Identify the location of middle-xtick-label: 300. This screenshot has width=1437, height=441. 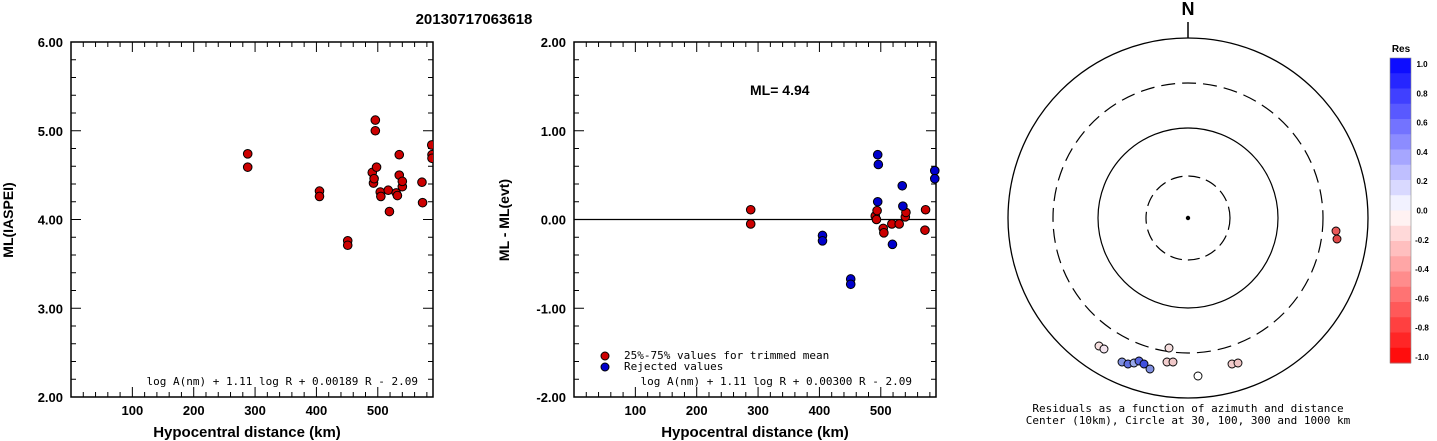
(758, 410).